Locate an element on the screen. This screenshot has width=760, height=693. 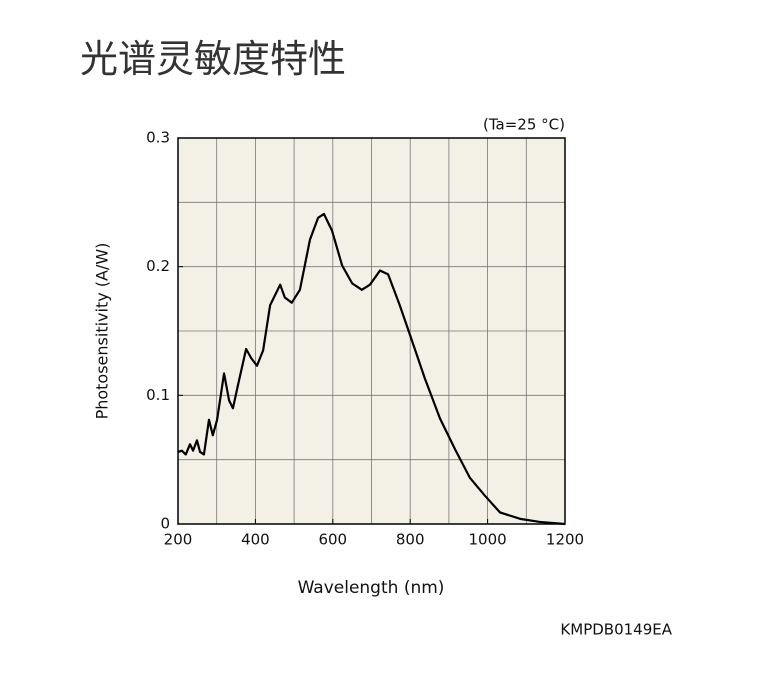
y-tick-label: 0.1 is located at coordinates (158, 395).